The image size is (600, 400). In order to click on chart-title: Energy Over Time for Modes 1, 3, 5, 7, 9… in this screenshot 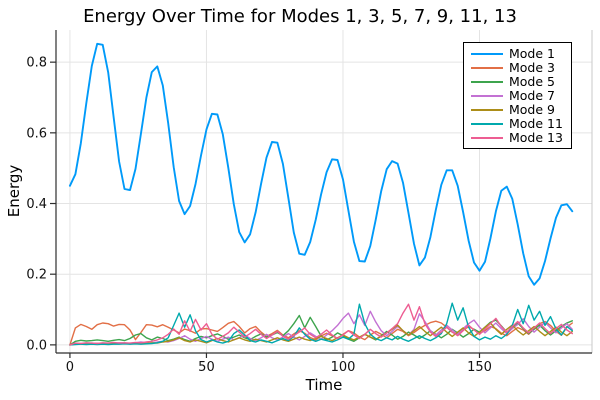, I will do `click(300, 16)`.